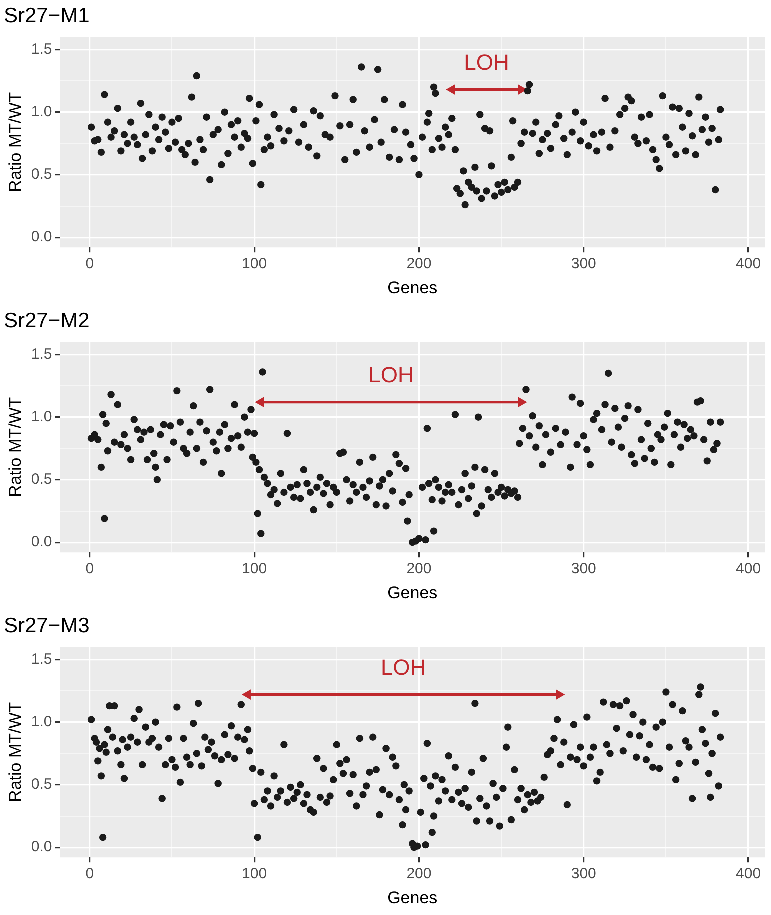  What do you see at coordinates (47, 16) in the screenshot?
I see `chart-title: Sr27−M1` at bounding box center [47, 16].